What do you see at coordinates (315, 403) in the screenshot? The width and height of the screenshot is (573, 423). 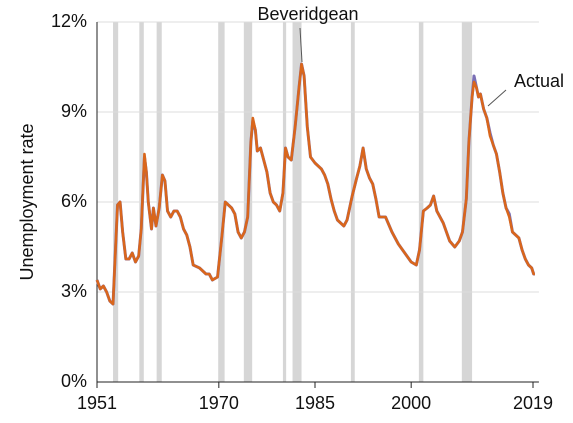 I see `x-tick-label: 1985` at bounding box center [315, 403].